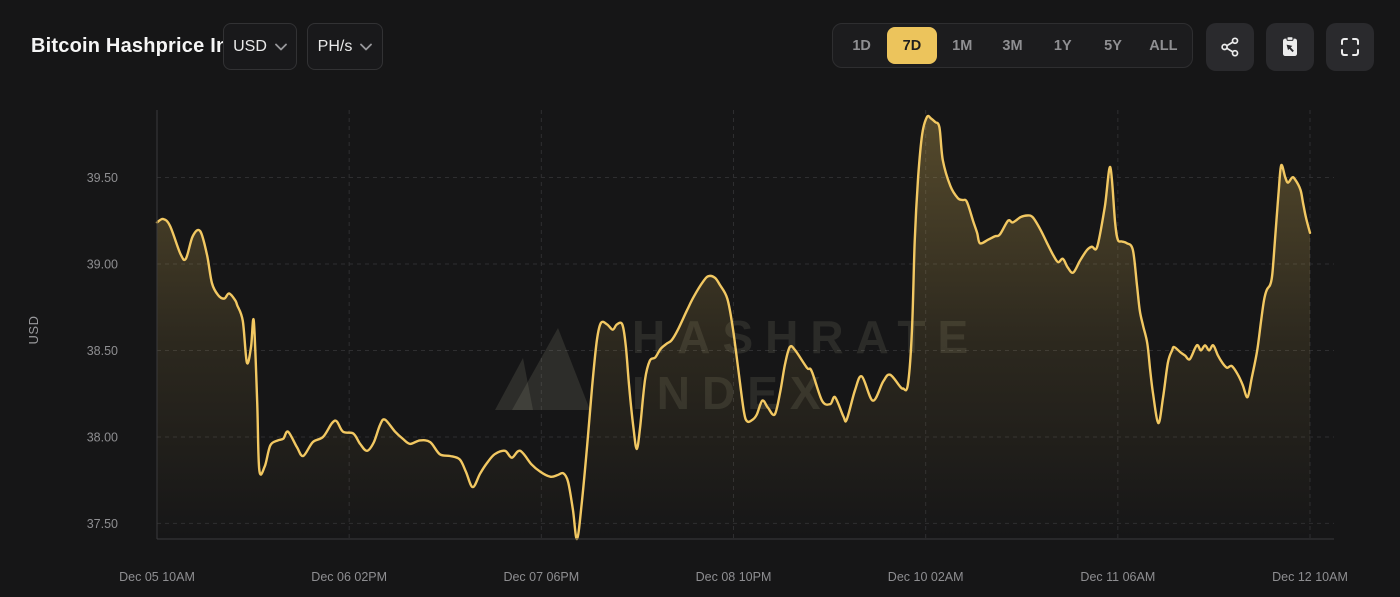  What do you see at coordinates (250, 46) in the screenshot?
I see `currency-dropdown-value: USD` at bounding box center [250, 46].